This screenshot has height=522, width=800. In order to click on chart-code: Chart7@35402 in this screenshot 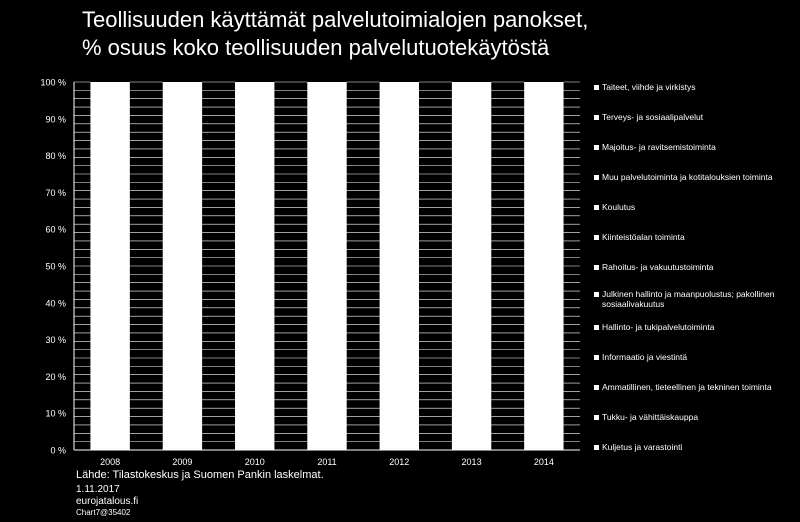, I will do `click(103, 512)`.